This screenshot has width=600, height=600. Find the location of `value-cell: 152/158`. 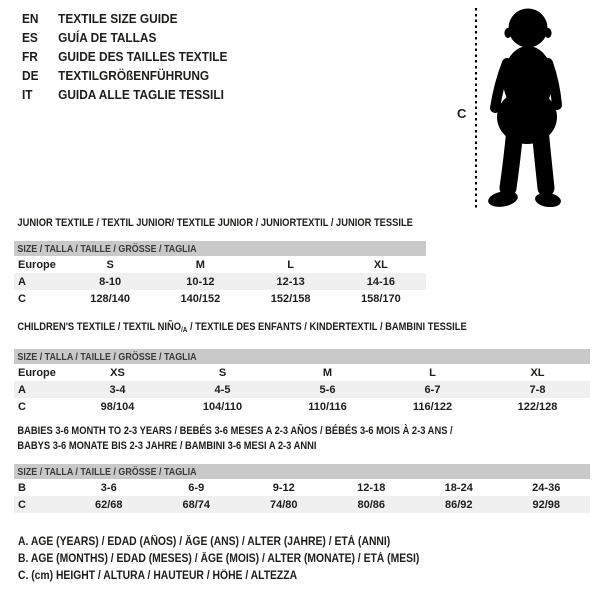

value-cell: 152/158 is located at coordinates (290, 298).